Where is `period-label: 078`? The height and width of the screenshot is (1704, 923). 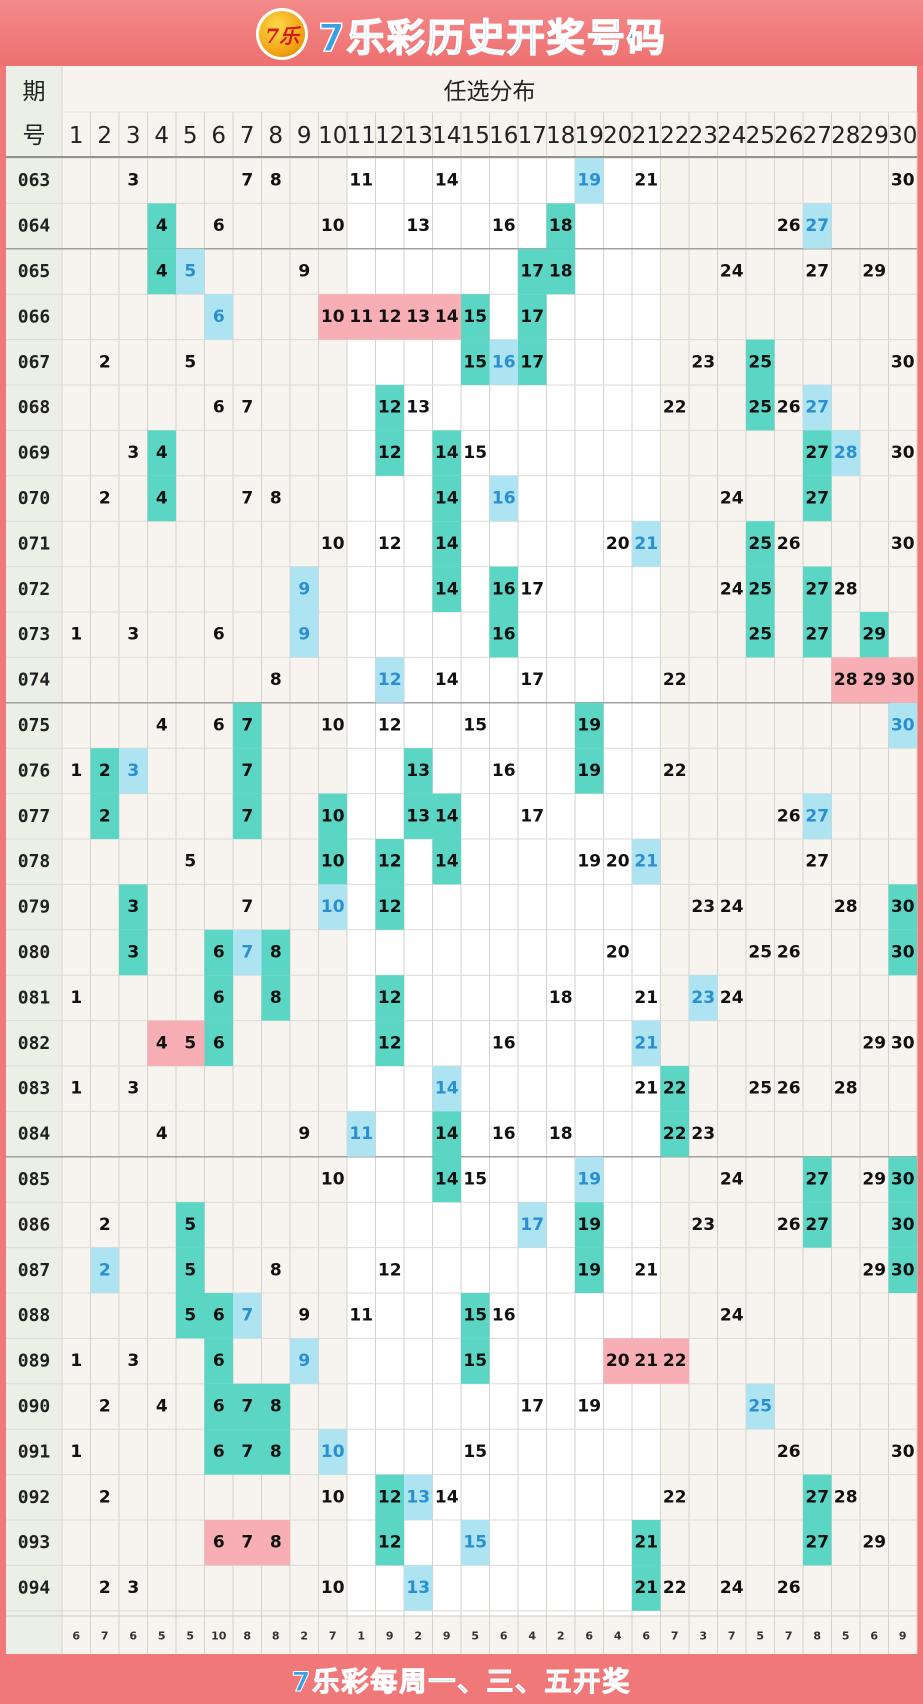
period-label: 078 is located at coordinates (34, 861).